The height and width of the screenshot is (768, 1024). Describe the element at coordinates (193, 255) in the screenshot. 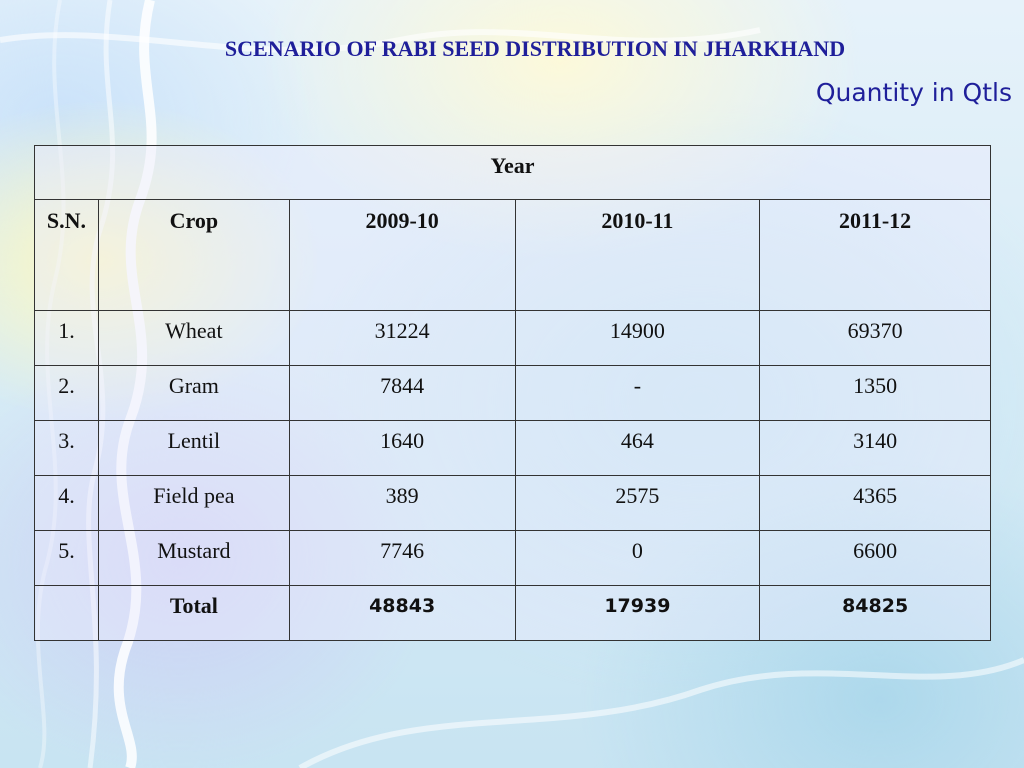

I see `column-header-crop: Crop` at that location.